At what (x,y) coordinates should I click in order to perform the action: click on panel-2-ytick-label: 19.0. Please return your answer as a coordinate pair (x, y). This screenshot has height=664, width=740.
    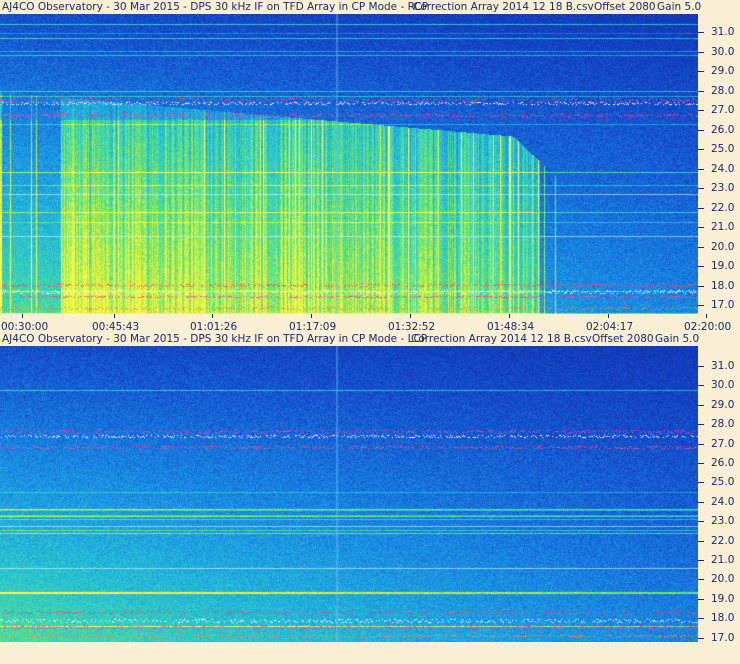
    Looking at the image, I should click on (723, 598).